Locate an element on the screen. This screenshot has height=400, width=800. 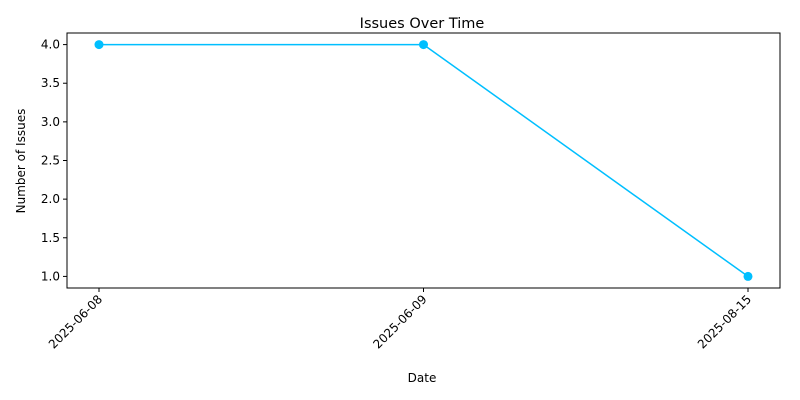
y-tick-label: 2.5 is located at coordinates (50, 161).